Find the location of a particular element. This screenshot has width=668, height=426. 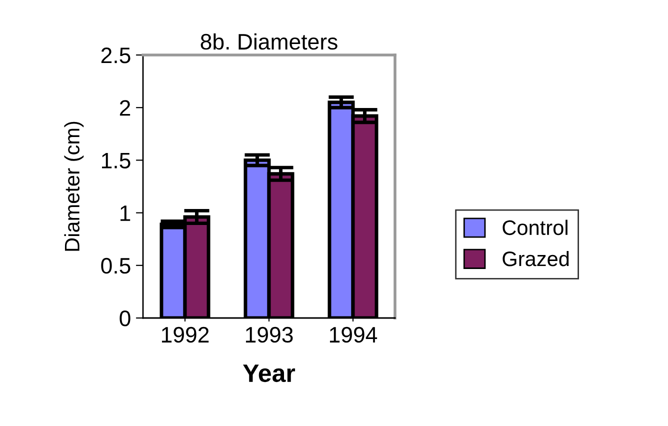

x-tick-label: 1992 is located at coordinates (185, 334).